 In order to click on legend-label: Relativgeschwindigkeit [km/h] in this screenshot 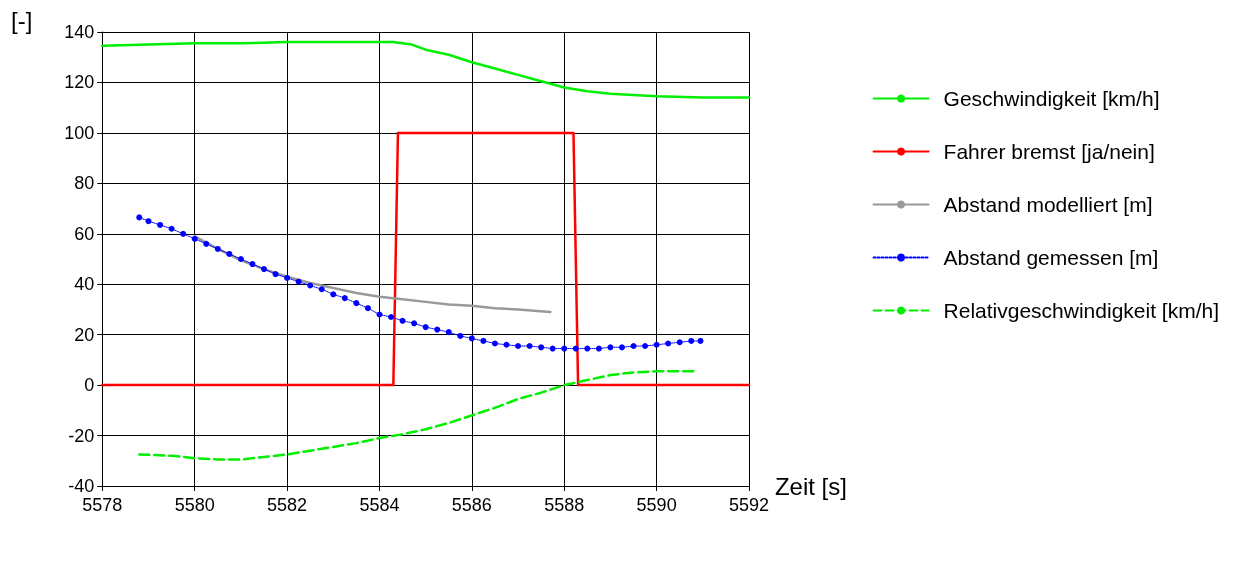, I will do `click(1081, 310)`.